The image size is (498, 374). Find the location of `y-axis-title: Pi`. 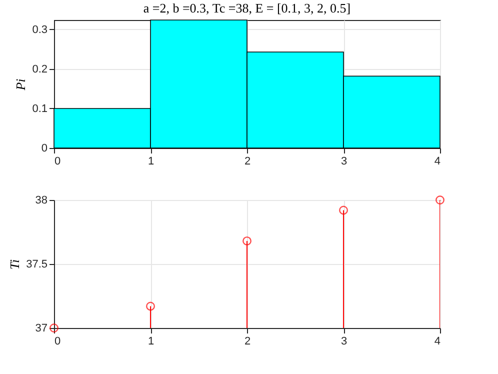

y-axis-title: Pi is located at coordinates (20, 85).